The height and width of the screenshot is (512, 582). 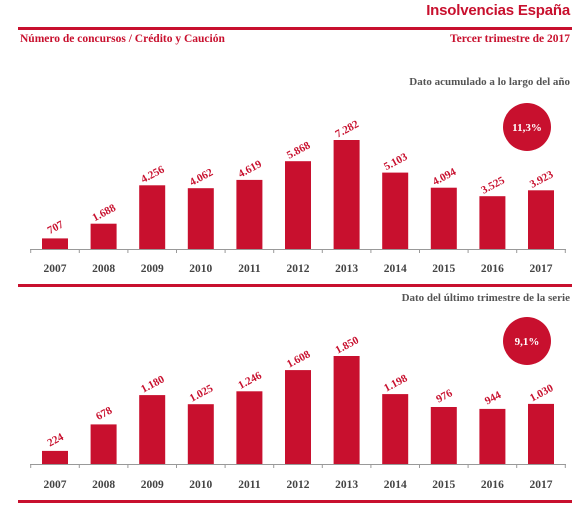 What do you see at coordinates (153, 384) in the screenshot?
I see `value-label-2009: 1.180` at bounding box center [153, 384].